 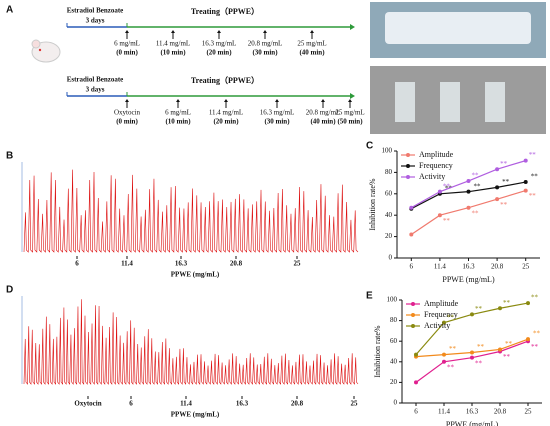 I want to click on trace, so click(x=191, y=211).